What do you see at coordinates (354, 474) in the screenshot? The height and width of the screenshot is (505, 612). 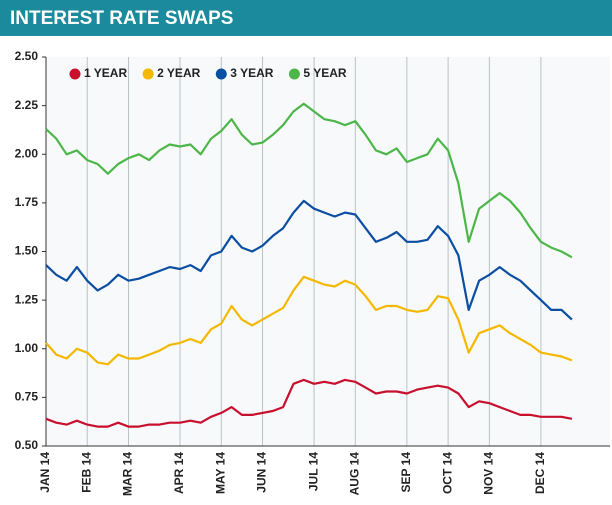 I see `x-tick-label: AUG 14` at bounding box center [354, 474].